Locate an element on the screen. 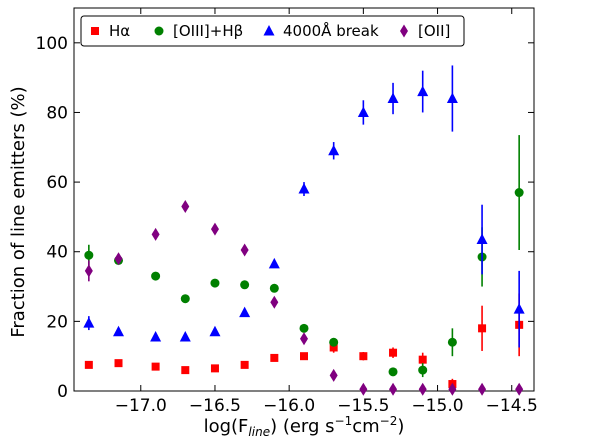 The width and height of the screenshot is (592, 444). y-axis-title: Fraction of line emitters (%) is located at coordinates (18, 211).